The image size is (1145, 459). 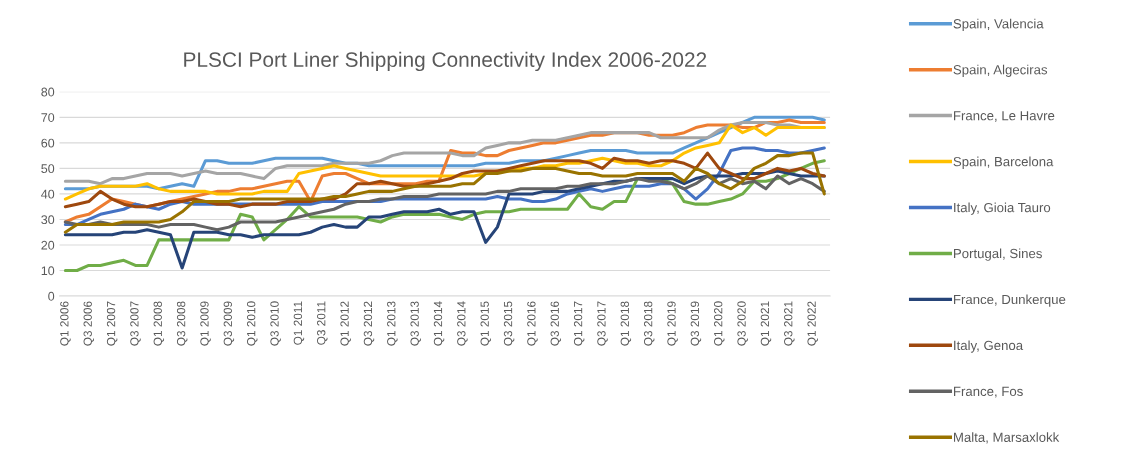 What do you see at coordinates (48, 169) in the screenshot?
I see `y-tick-label: 50` at bounding box center [48, 169].